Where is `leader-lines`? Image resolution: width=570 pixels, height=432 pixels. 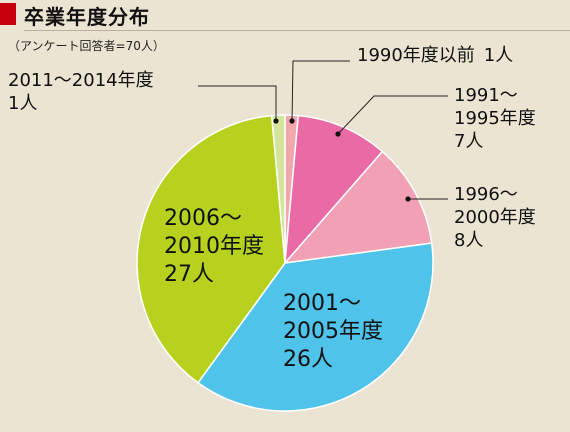 leader-lines is located at coordinates (323, 131).